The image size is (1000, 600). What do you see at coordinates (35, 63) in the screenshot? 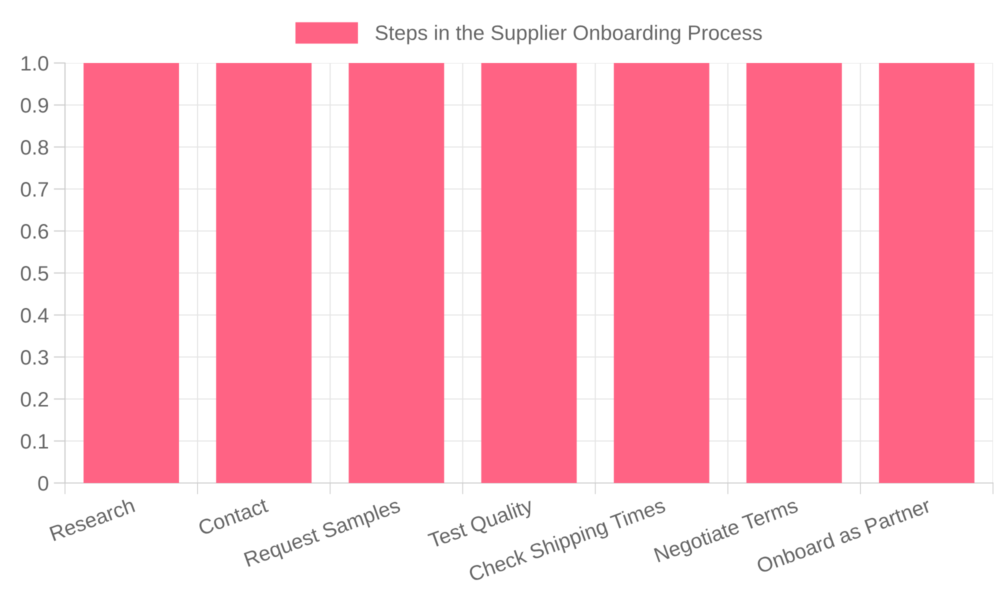
I see `y-tick-label: 1.0` at bounding box center [35, 63].